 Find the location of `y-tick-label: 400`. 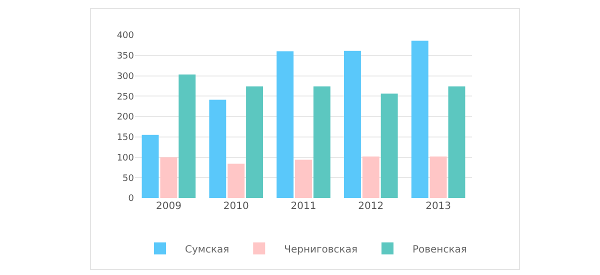

y-tick-label: 400 is located at coordinates (125, 36).